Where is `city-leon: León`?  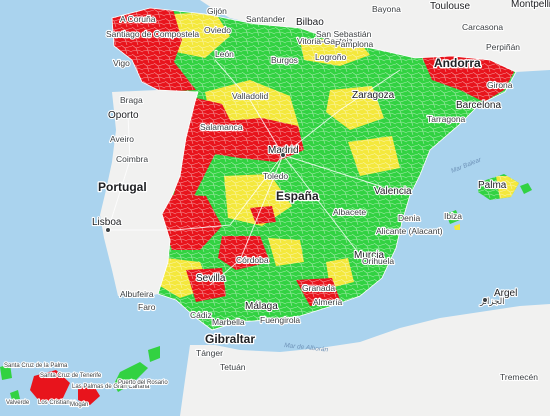
city-leon: León is located at coordinates (224, 54).